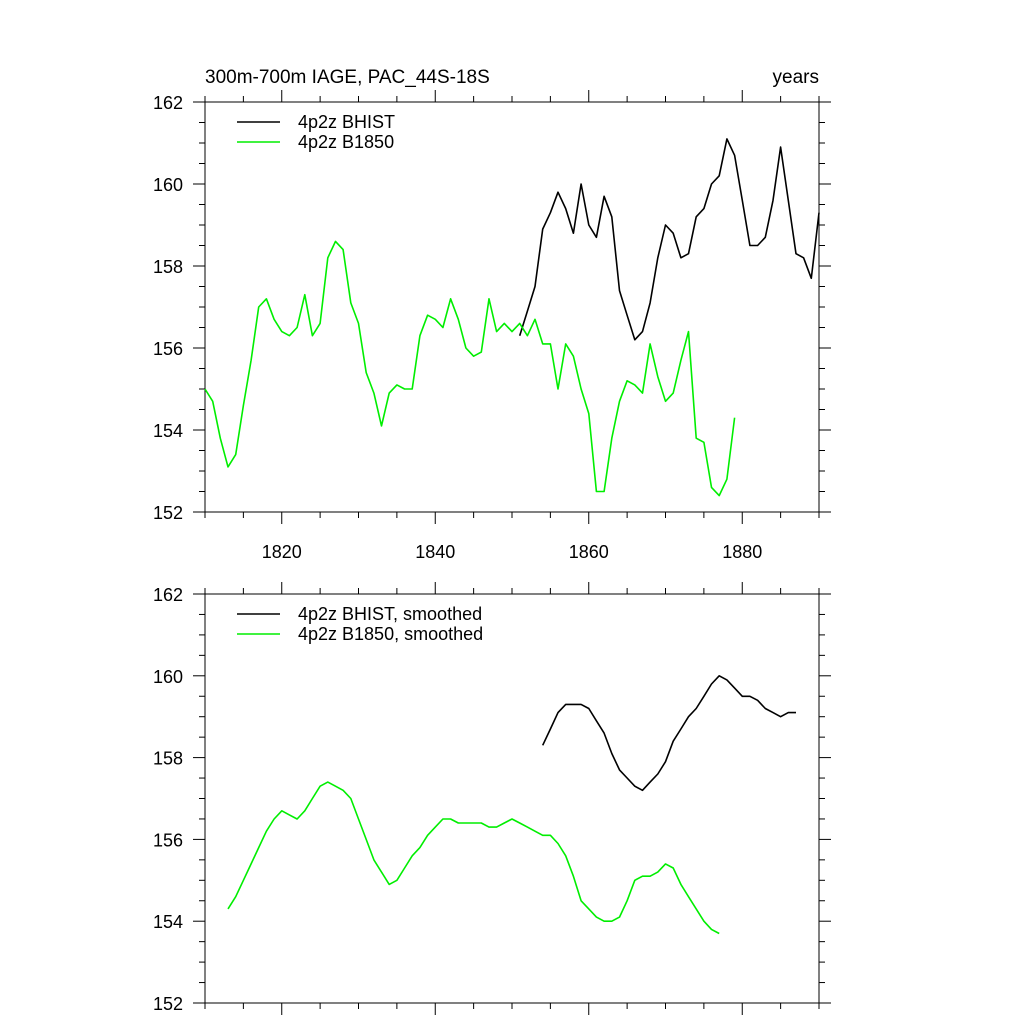 This screenshot has width=1024, height=1024. What do you see at coordinates (282, 552) in the screenshot?
I see `x-tick-label: 1820` at bounding box center [282, 552].